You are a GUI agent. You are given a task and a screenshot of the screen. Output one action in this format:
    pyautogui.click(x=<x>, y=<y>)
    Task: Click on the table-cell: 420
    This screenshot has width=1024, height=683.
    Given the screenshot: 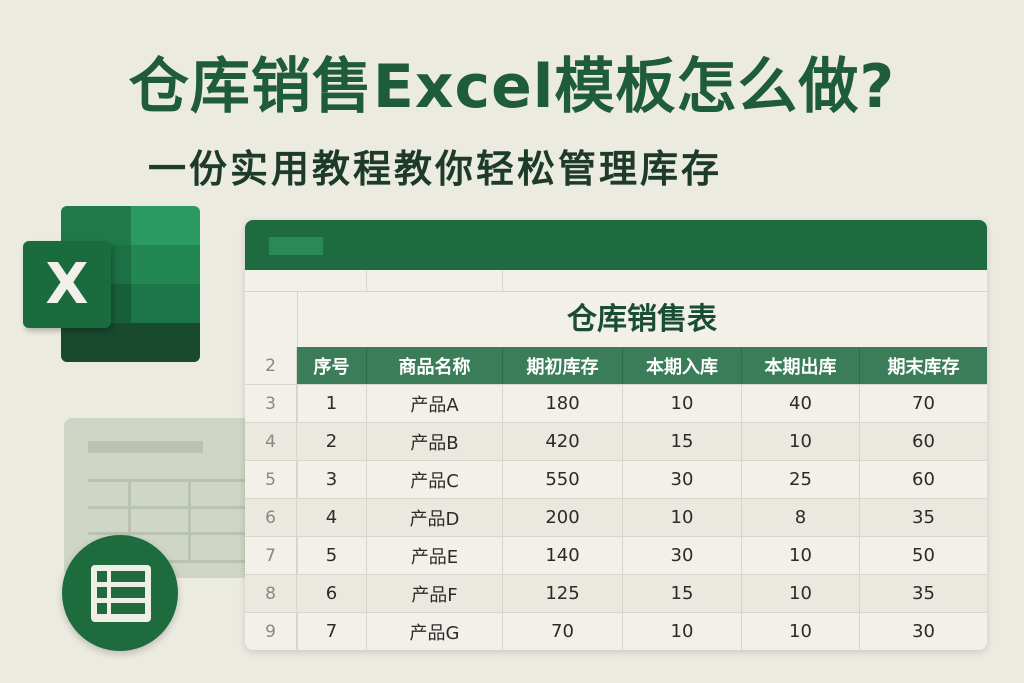 What is the action you would take?
    pyautogui.click(x=563, y=441)
    